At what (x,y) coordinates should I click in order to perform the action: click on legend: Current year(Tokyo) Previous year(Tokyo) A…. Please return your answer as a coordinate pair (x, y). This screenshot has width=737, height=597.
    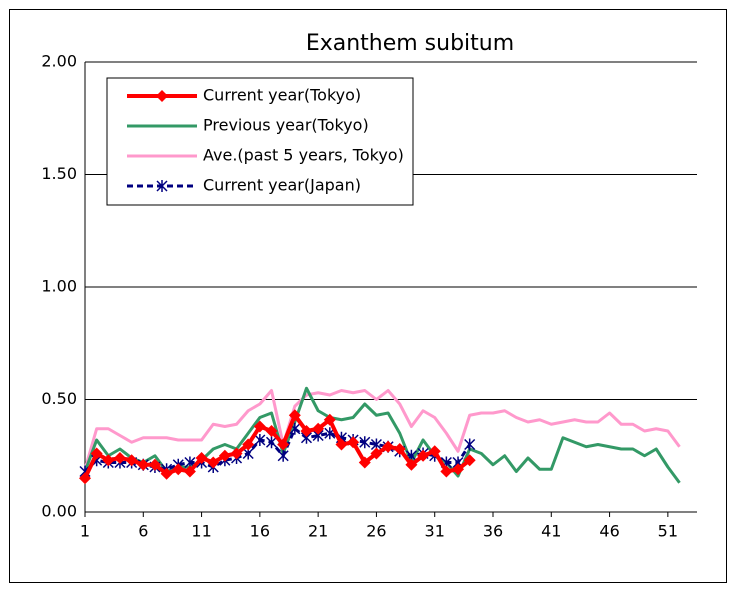
    Looking at the image, I should click on (260, 141).